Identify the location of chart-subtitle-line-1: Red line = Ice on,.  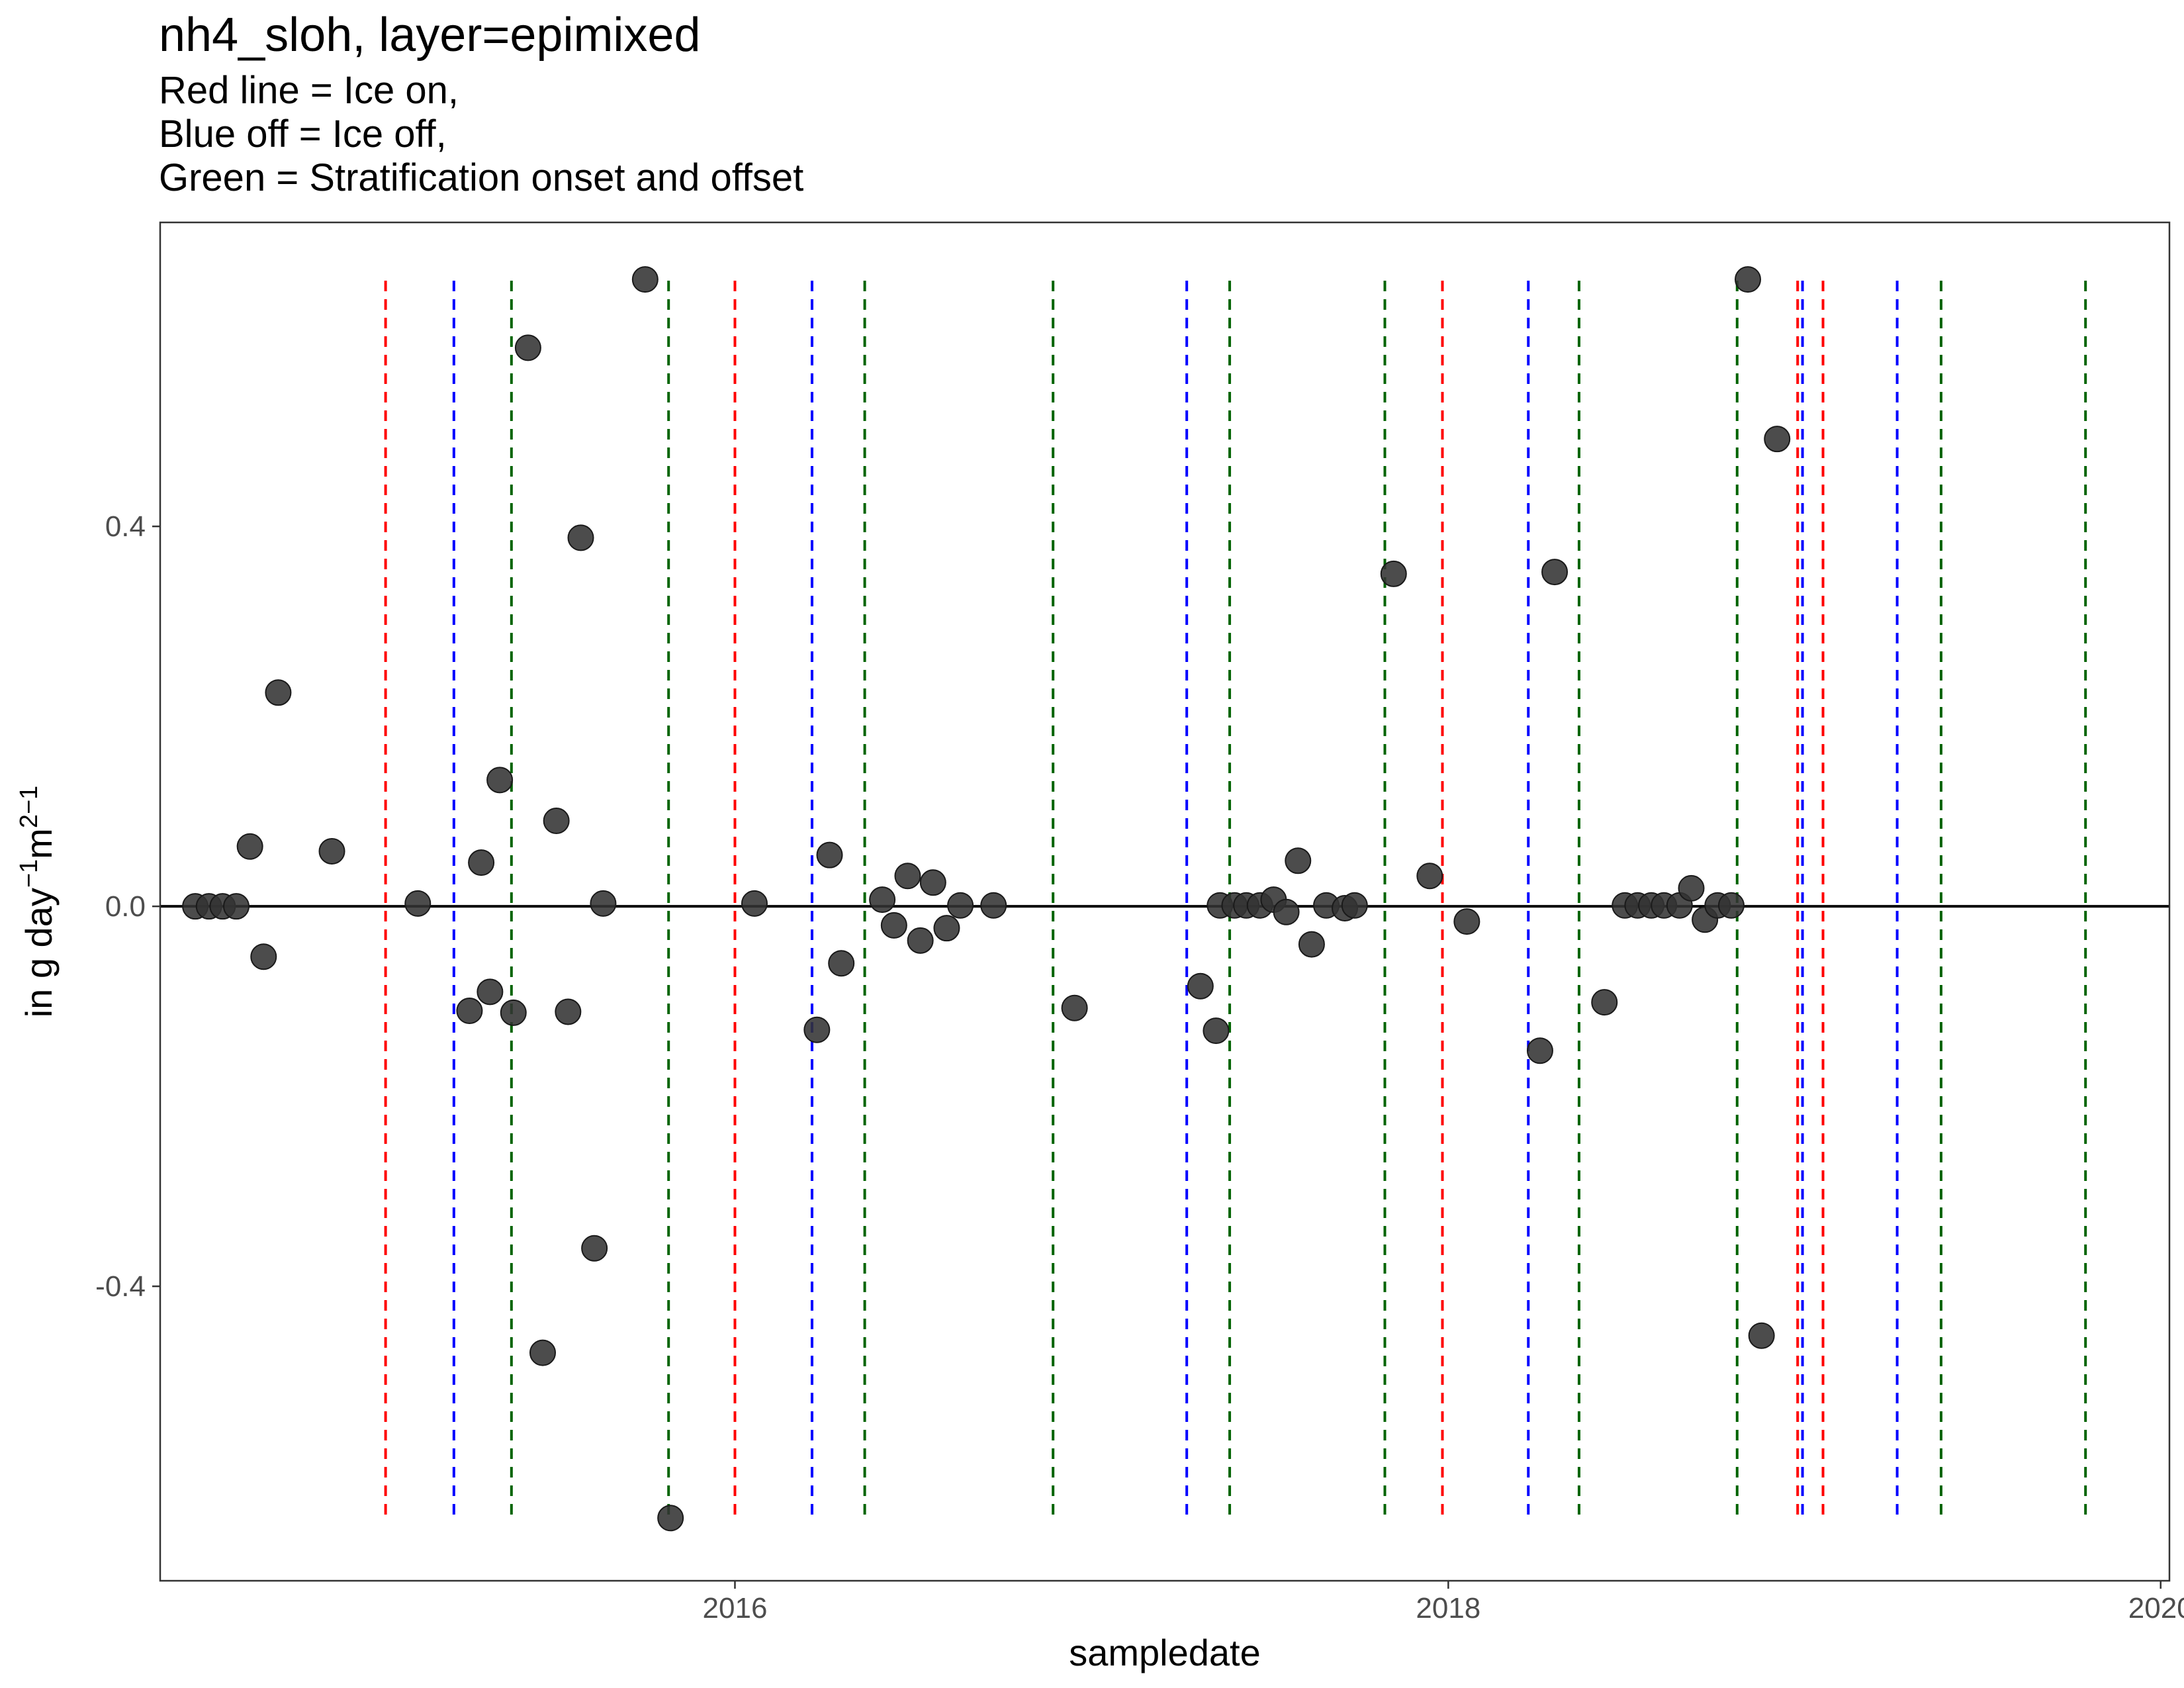
(309, 90).